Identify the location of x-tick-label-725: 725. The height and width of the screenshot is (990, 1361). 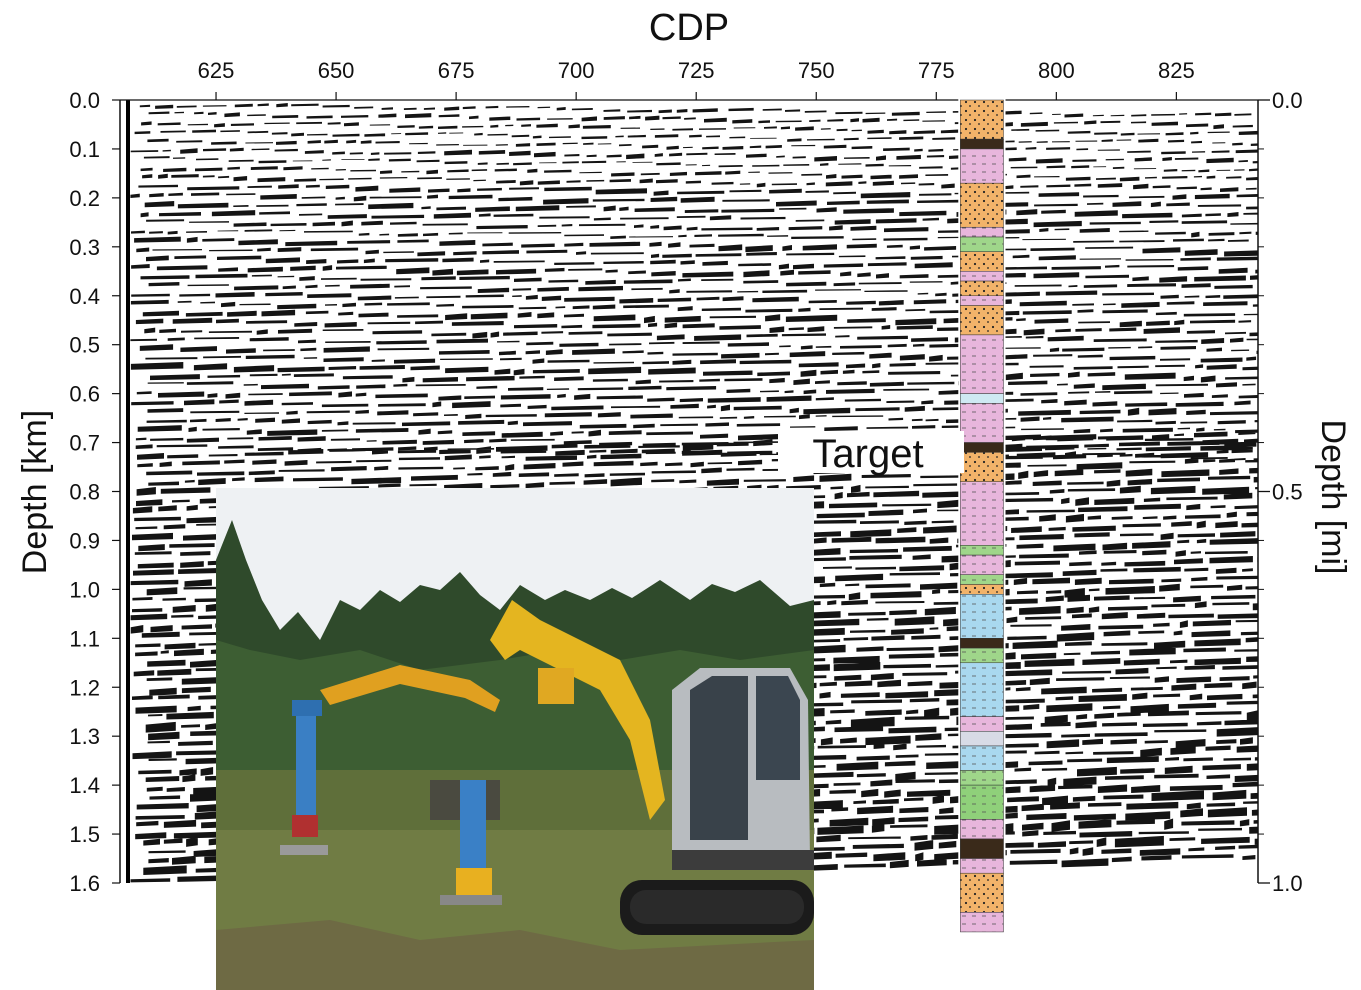
(696, 70).